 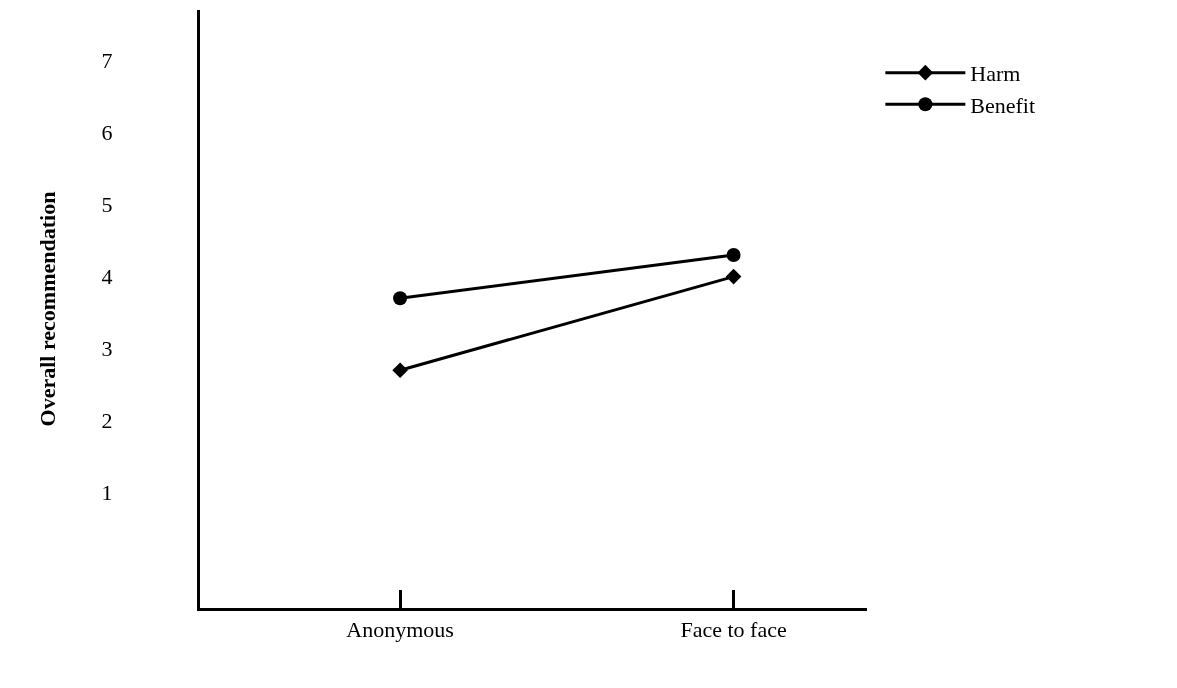 I want to click on y-tick-label: 1, so click(x=107, y=493).